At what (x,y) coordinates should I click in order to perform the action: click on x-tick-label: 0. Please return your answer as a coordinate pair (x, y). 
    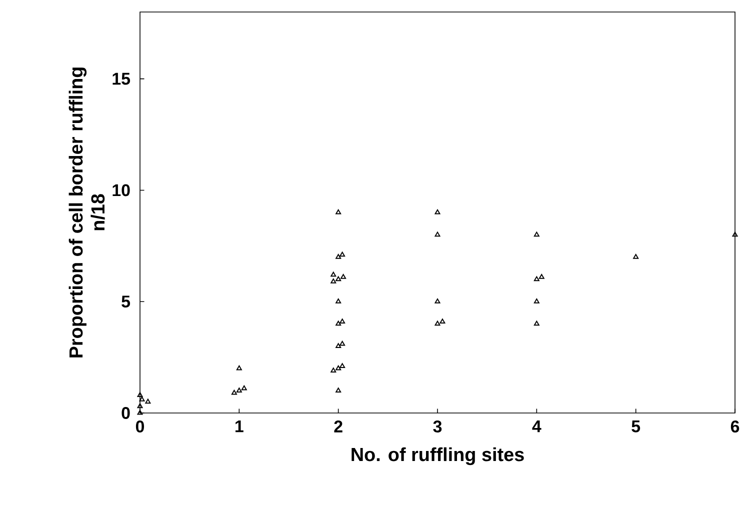
    Looking at the image, I should click on (140, 426).